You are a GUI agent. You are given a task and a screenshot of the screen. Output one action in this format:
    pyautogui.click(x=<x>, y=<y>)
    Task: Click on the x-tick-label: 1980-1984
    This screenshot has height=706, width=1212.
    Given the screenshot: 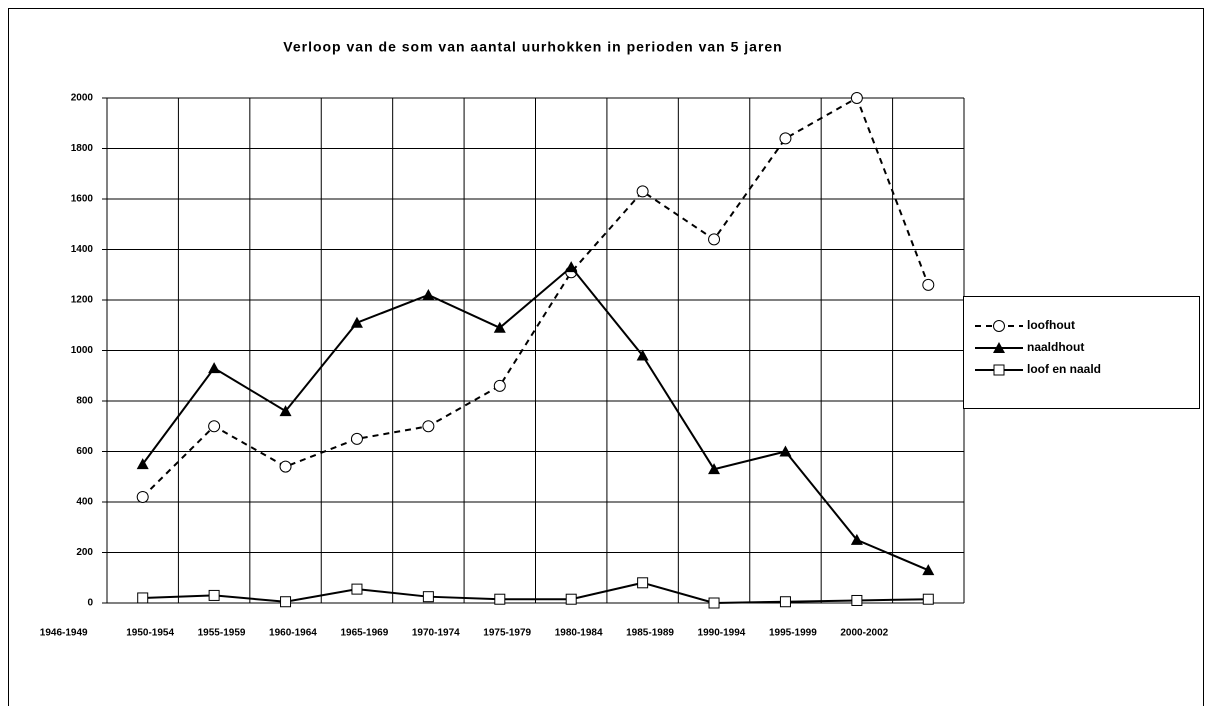 What is the action you would take?
    pyautogui.click(x=579, y=633)
    